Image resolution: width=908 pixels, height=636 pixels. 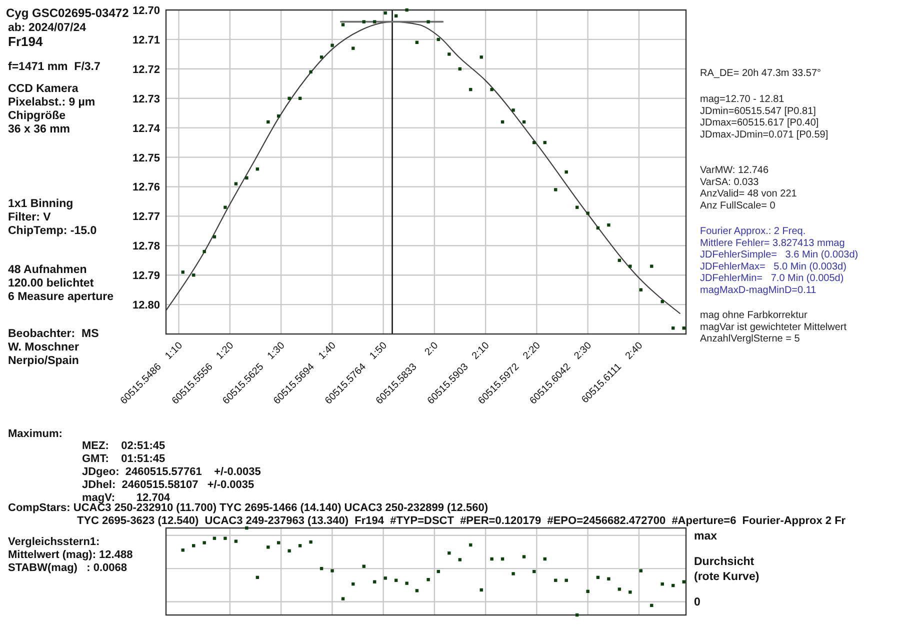 I want to click on y-tick-label: 12.77, so click(x=146, y=217).